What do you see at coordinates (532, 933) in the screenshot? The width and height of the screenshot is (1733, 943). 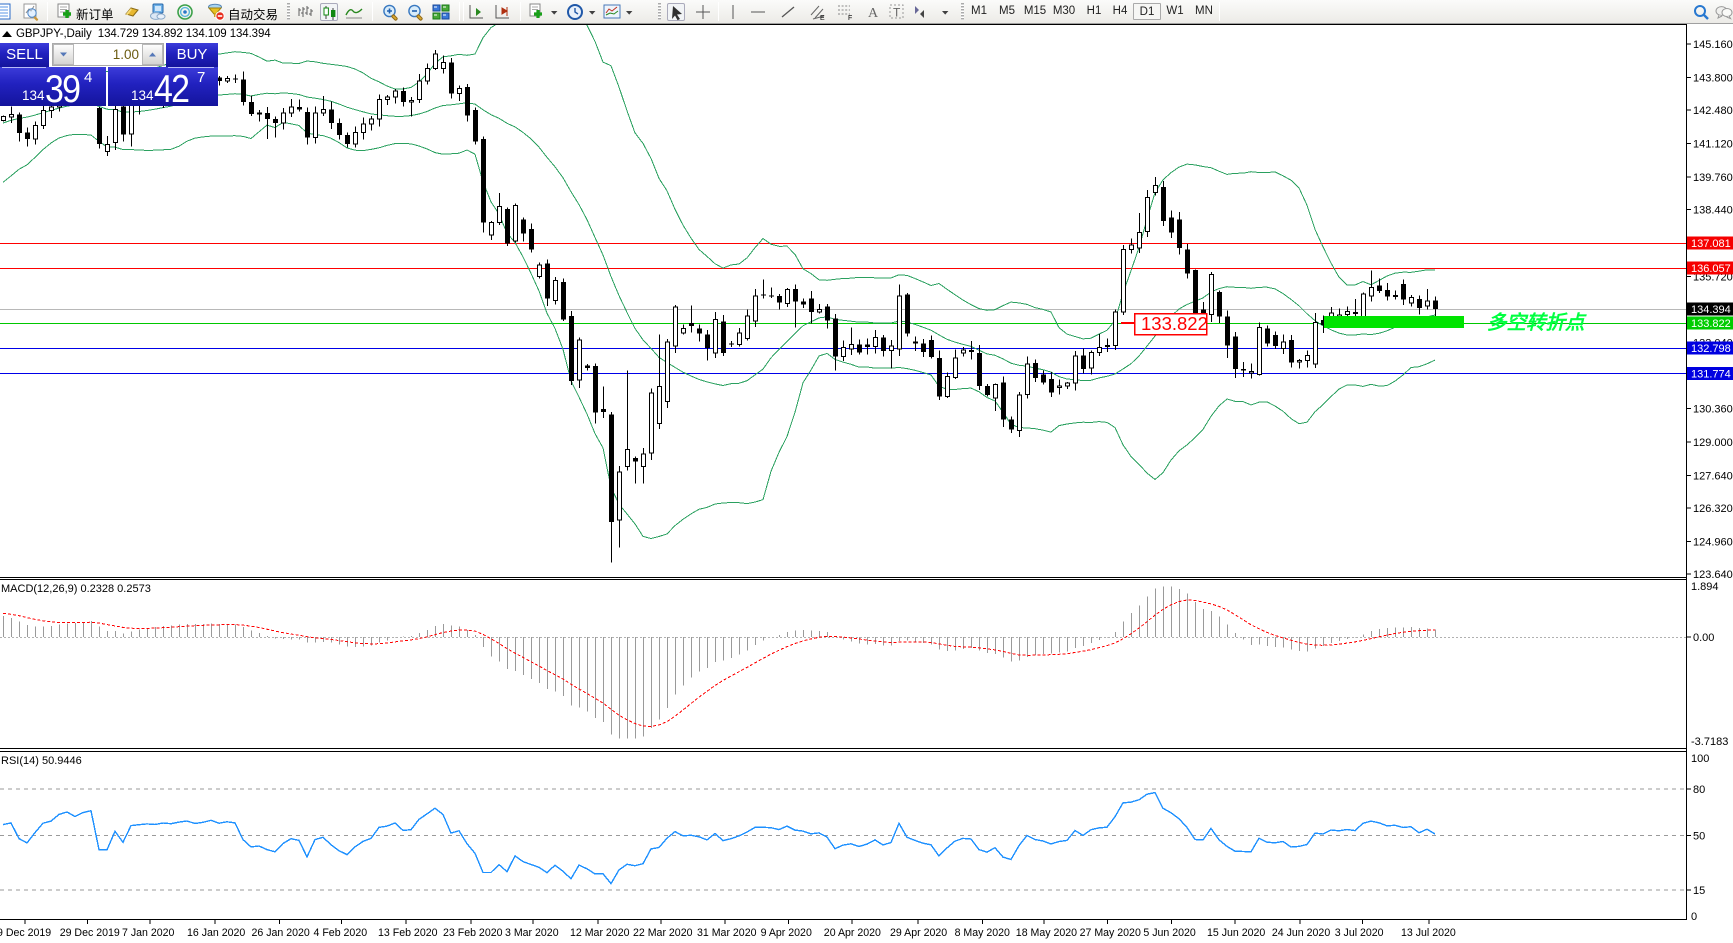 I see `svg-text: 3 Mar 2020` at bounding box center [532, 933].